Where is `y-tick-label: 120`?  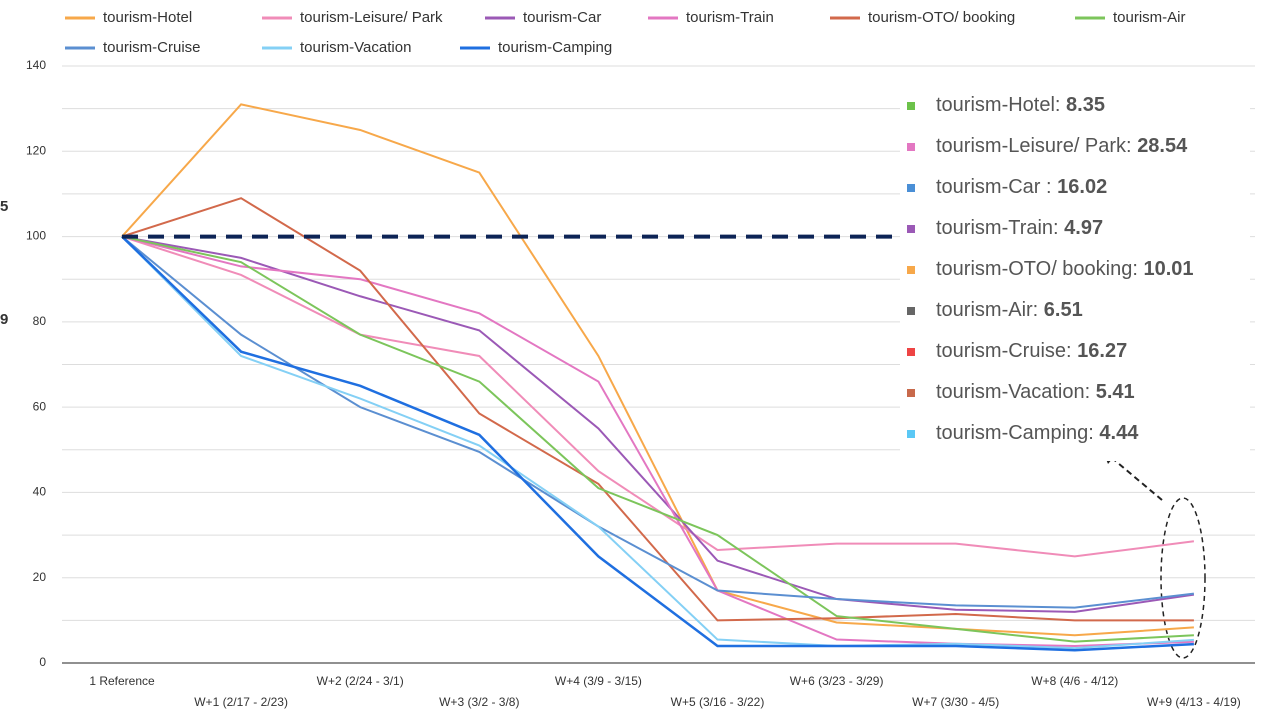
y-tick-label: 120 is located at coordinates (36, 150).